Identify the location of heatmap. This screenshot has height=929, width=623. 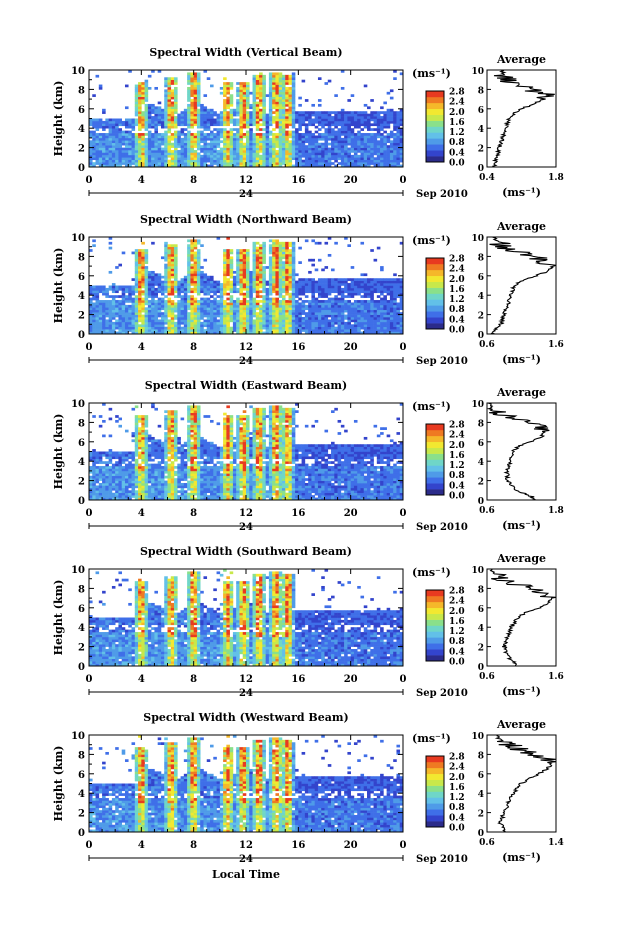
(246, 286).